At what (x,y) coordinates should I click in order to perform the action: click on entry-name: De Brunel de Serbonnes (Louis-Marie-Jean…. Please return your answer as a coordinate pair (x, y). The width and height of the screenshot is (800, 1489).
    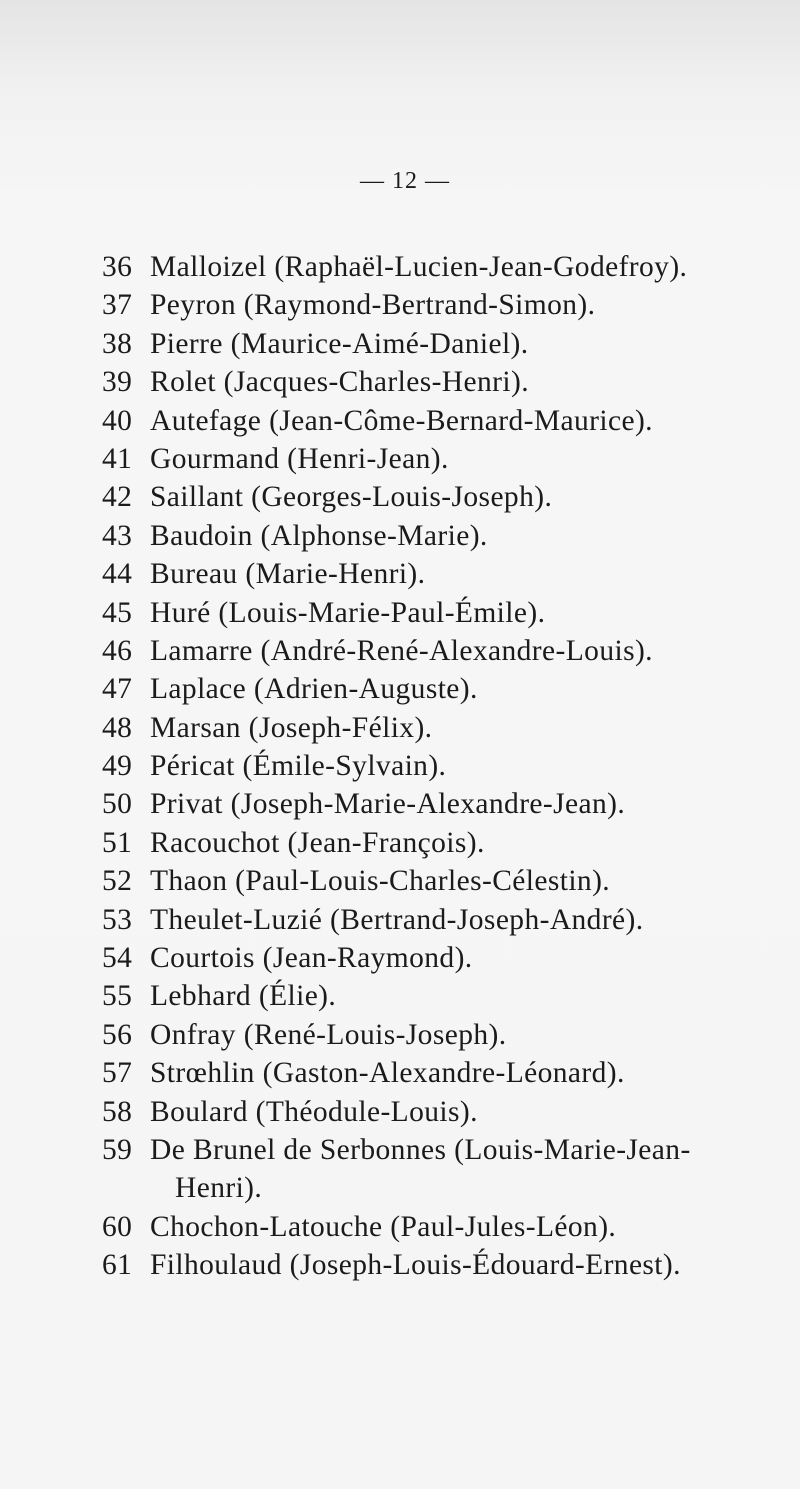
    Looking at the image, I should click on (420, 1149).